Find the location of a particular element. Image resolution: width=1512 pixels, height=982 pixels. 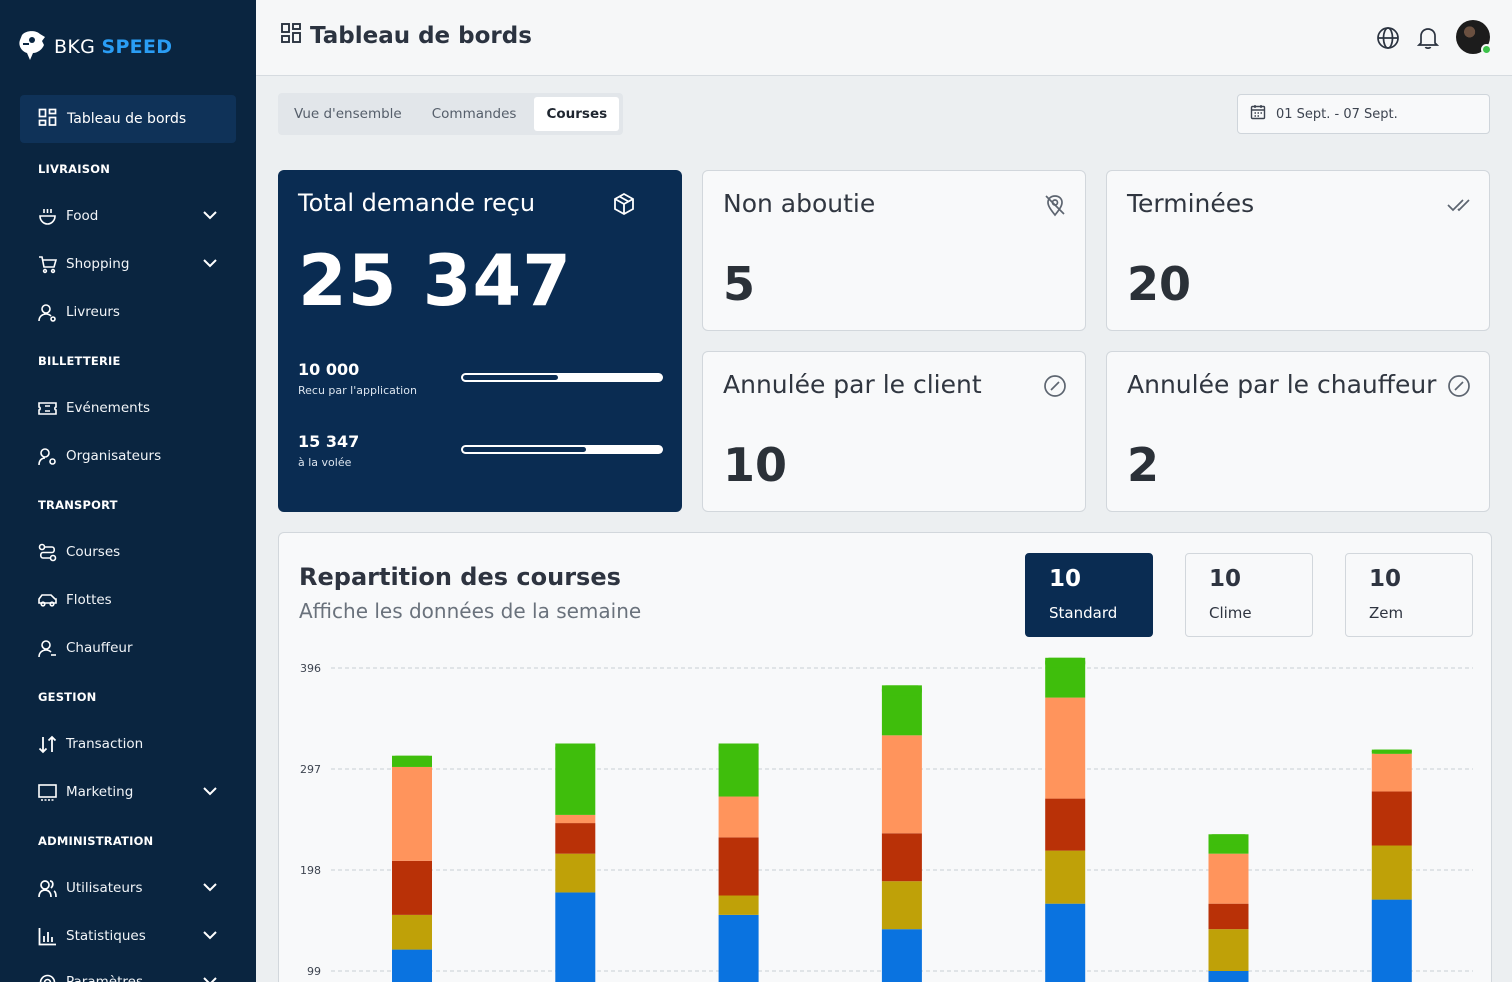

progress-fill is located at coordinates (511, 377).